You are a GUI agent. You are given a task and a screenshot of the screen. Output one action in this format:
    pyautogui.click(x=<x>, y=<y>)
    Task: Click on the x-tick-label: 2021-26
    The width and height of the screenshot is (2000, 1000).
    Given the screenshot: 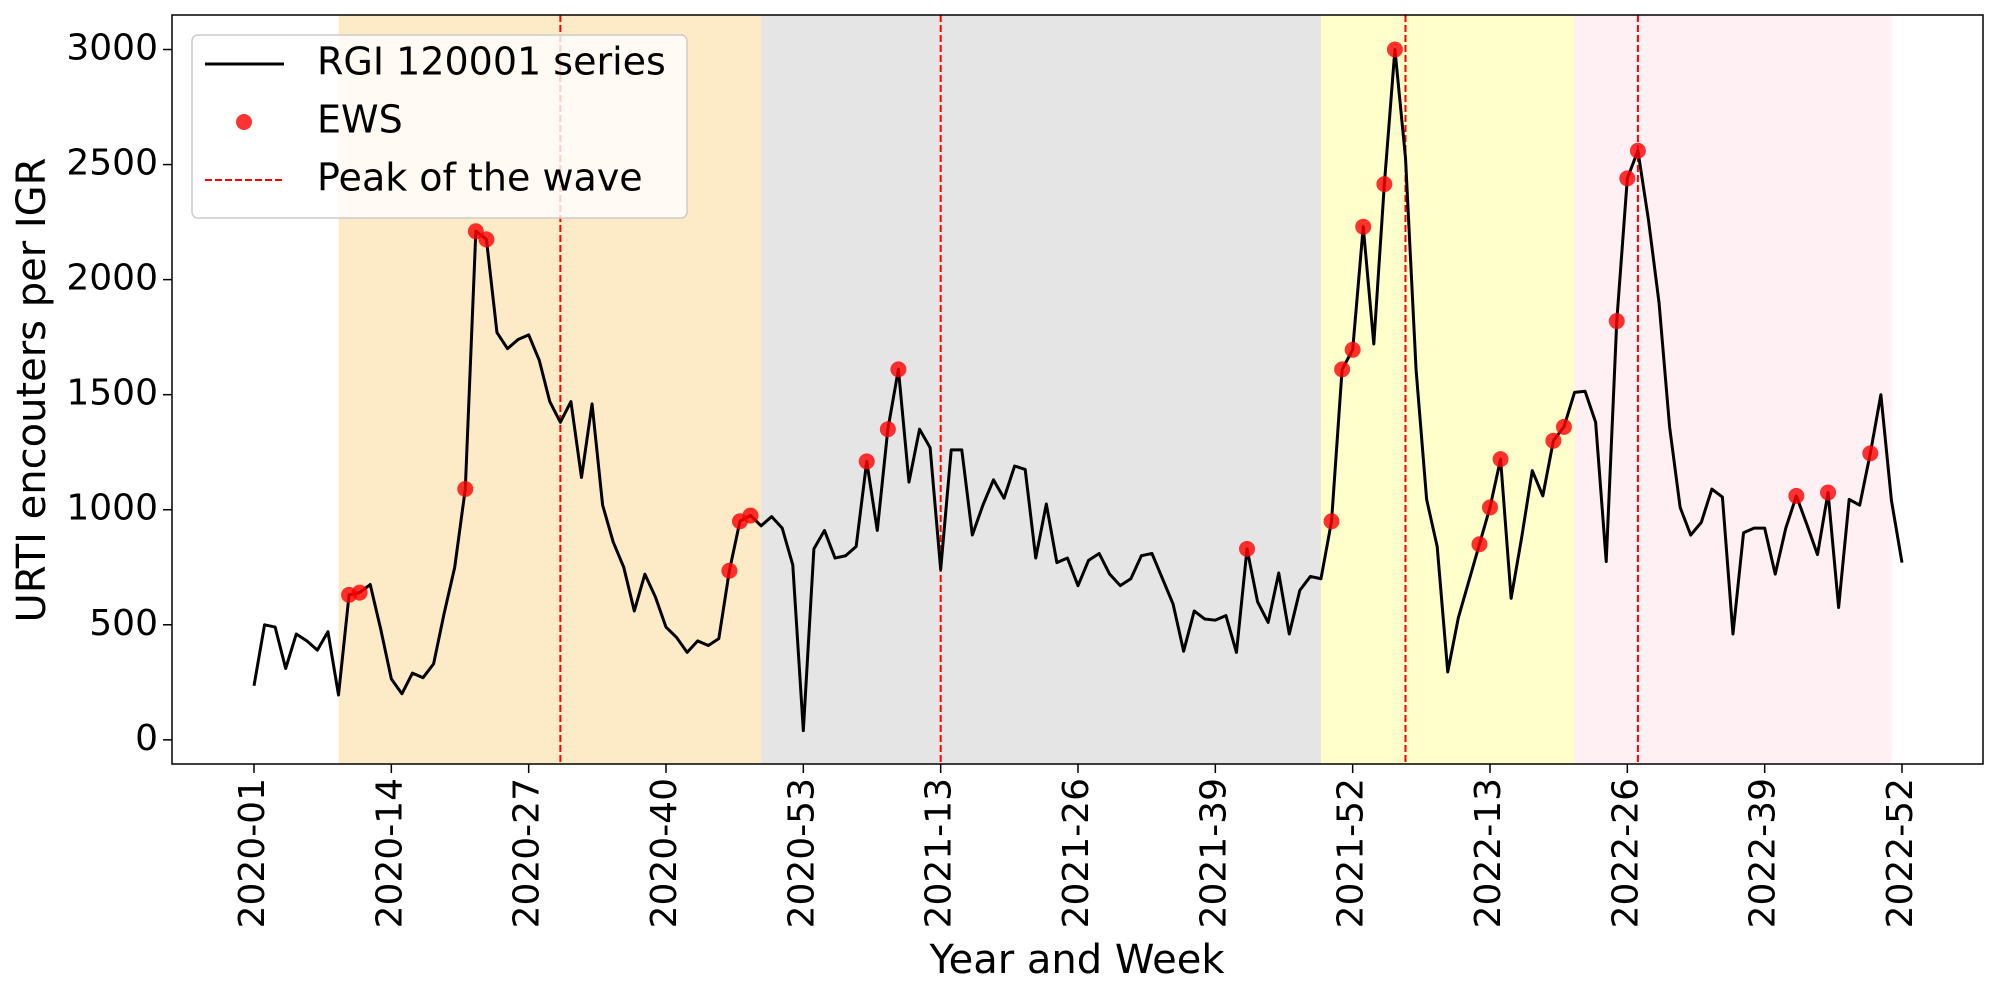 What is the action you would take?
    pyautogui.click(x=1076, y=853)
    